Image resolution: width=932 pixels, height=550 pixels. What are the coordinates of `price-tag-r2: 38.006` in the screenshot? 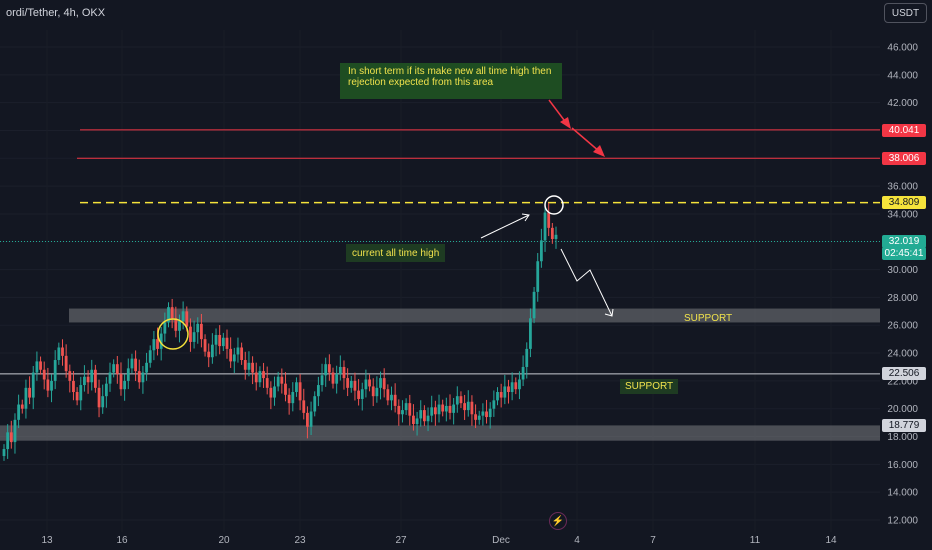 It's located at (904, 158).